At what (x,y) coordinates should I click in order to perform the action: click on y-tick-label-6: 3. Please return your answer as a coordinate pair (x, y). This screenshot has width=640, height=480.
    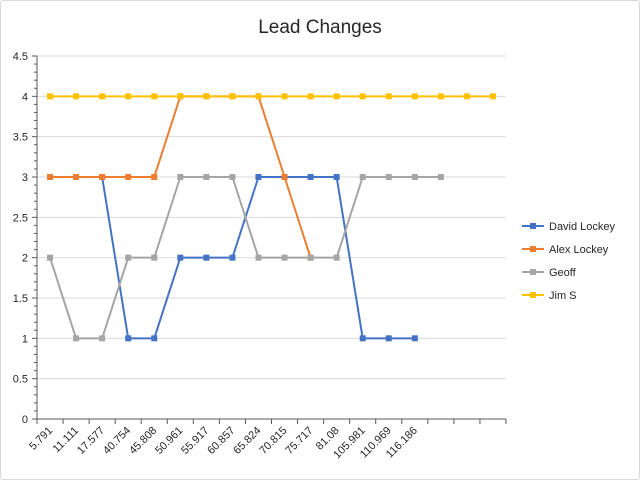
    Looking at the image, I should click on (25, 178).